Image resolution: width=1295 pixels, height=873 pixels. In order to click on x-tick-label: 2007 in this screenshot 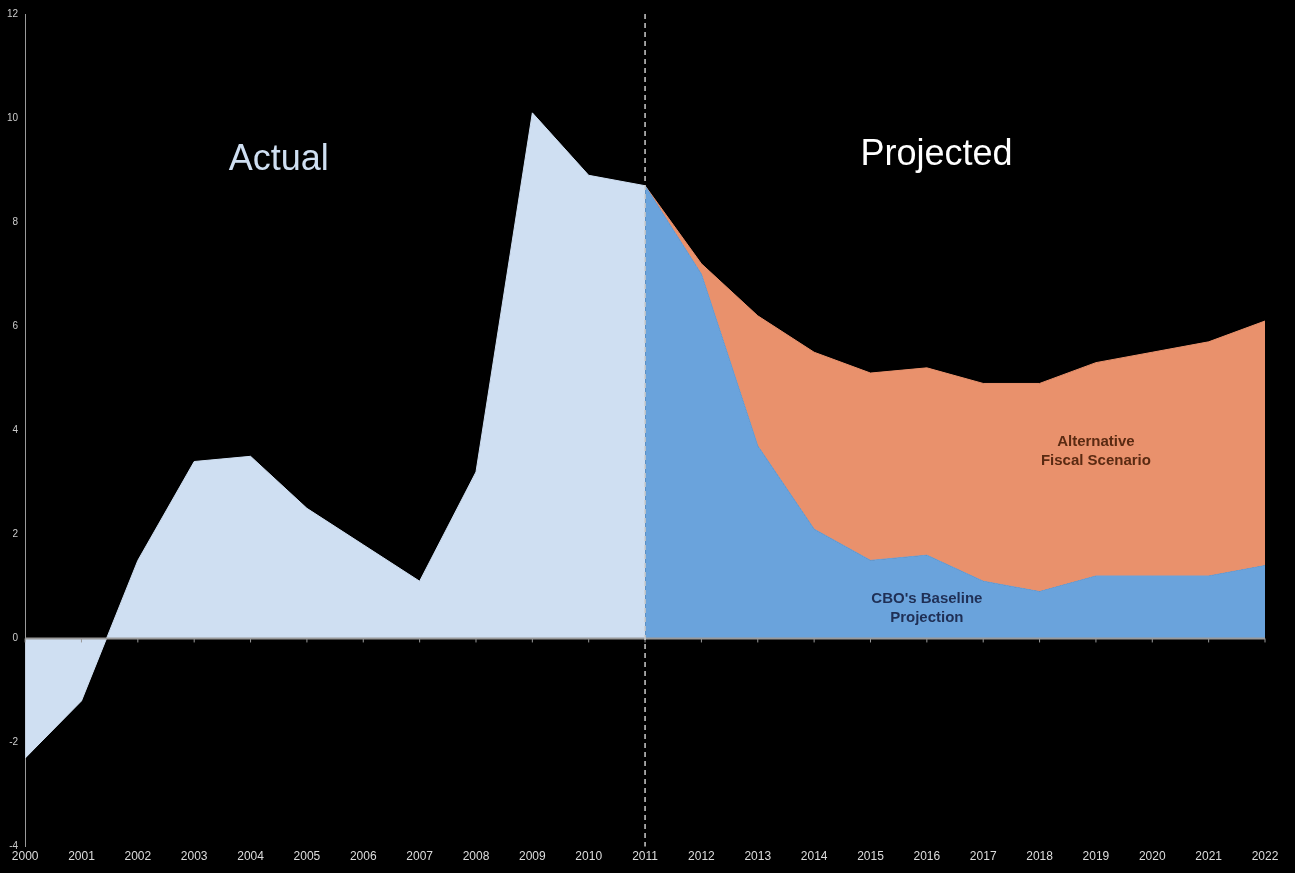, I will do `click(420, 856)`.